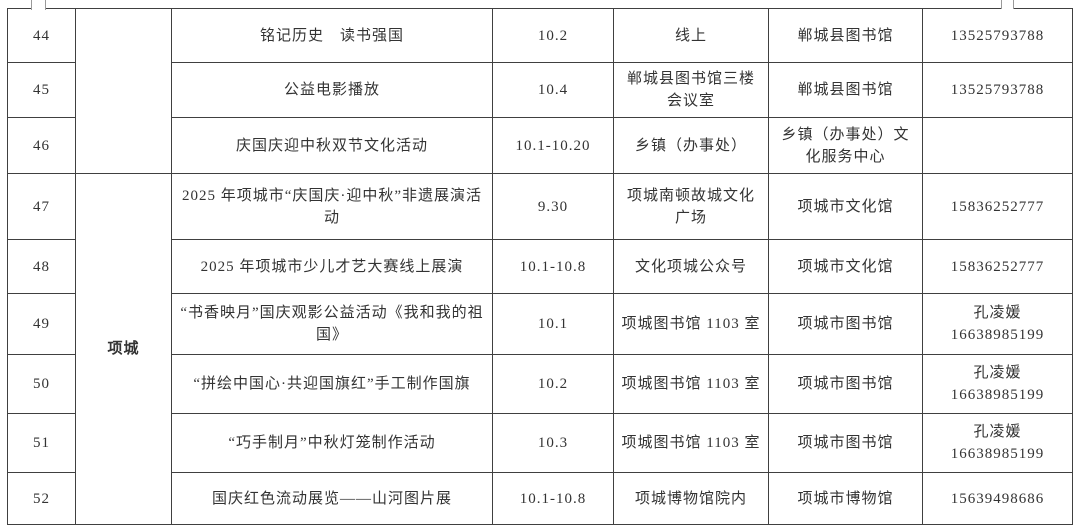  What do you see at coordinates (997, 498) in the screenshot?
I see `contact-cell: 15639498686` at bounding box center [997, 498].